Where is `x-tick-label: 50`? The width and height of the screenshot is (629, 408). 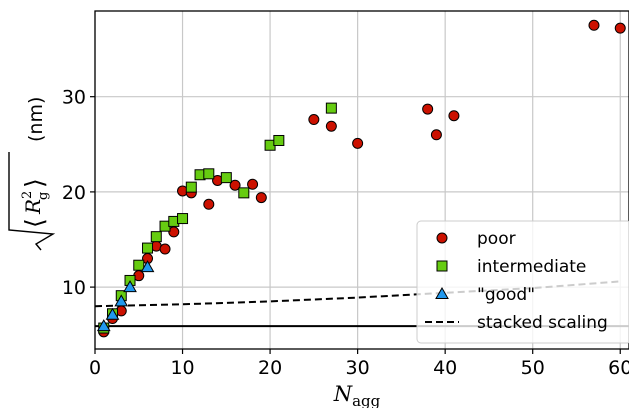
x-tick-label: 50 is located at coordinates (533, 368).